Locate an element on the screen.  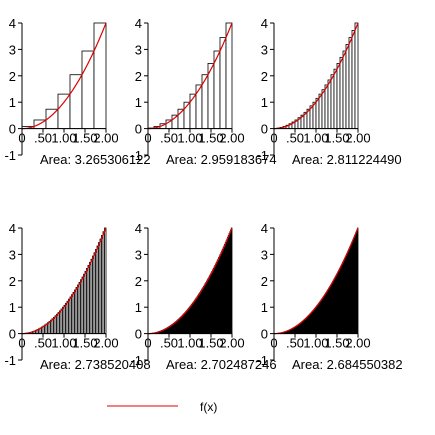
area-label: Area: 2.684550382 is located at coordinates (347, 364).